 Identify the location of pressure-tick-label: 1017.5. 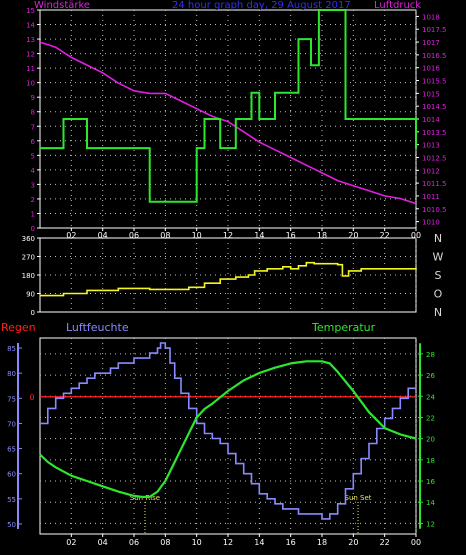
(434, 30).